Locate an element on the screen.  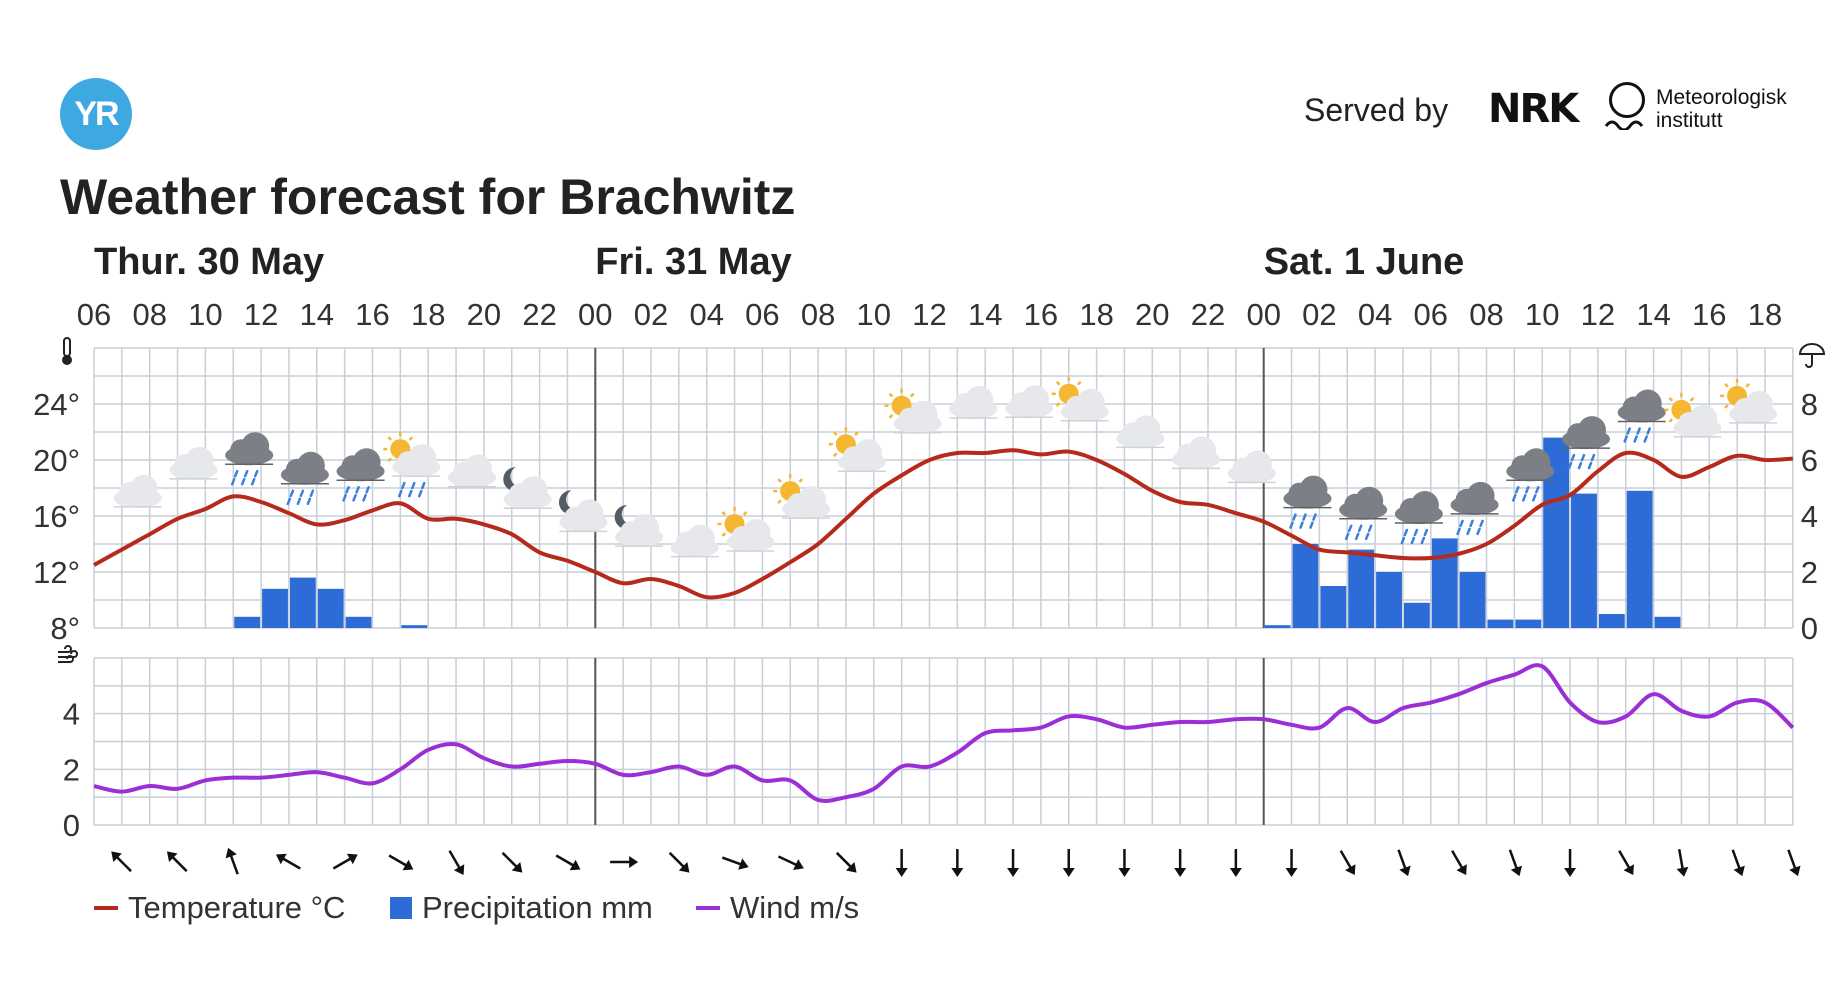
hour-tick-label: 12 is located at coordinates (261, 314).